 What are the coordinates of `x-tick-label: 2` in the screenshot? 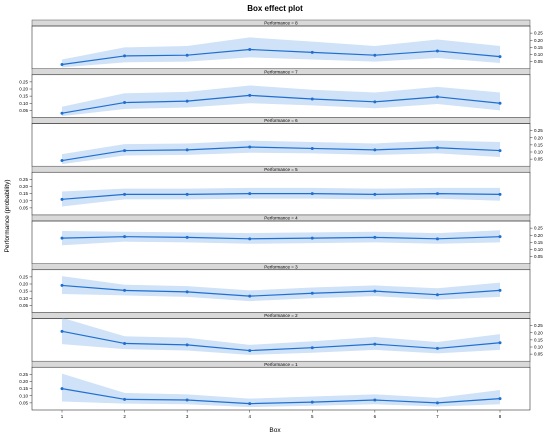 It's located at (124, 416).